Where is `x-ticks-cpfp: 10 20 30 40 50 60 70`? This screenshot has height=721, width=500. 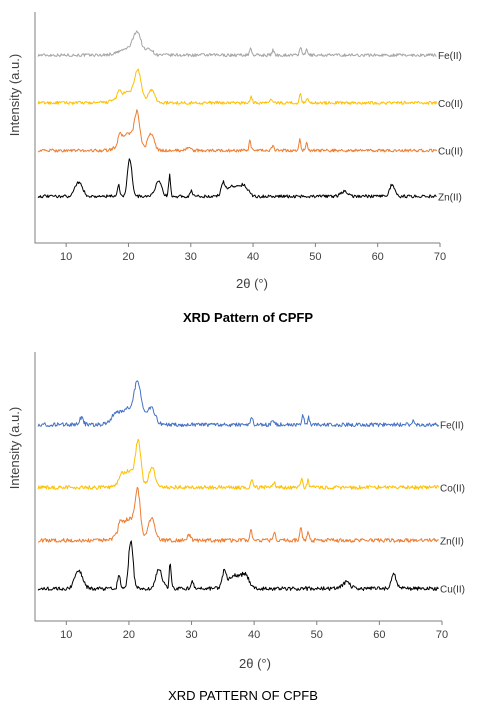
x-ticks-cpfp: 10 20 30 40 50 60 70 is located at coordinates (253, 253).